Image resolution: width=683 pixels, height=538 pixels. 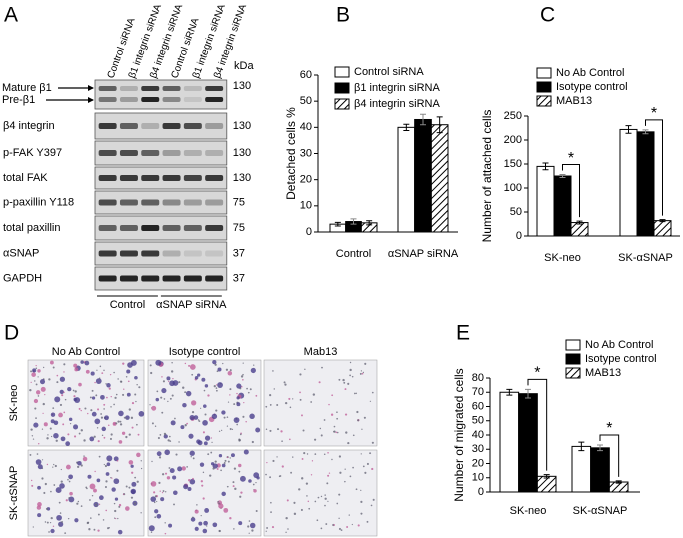 I want to click on micrograph-bg, so click(x=320, y=403).